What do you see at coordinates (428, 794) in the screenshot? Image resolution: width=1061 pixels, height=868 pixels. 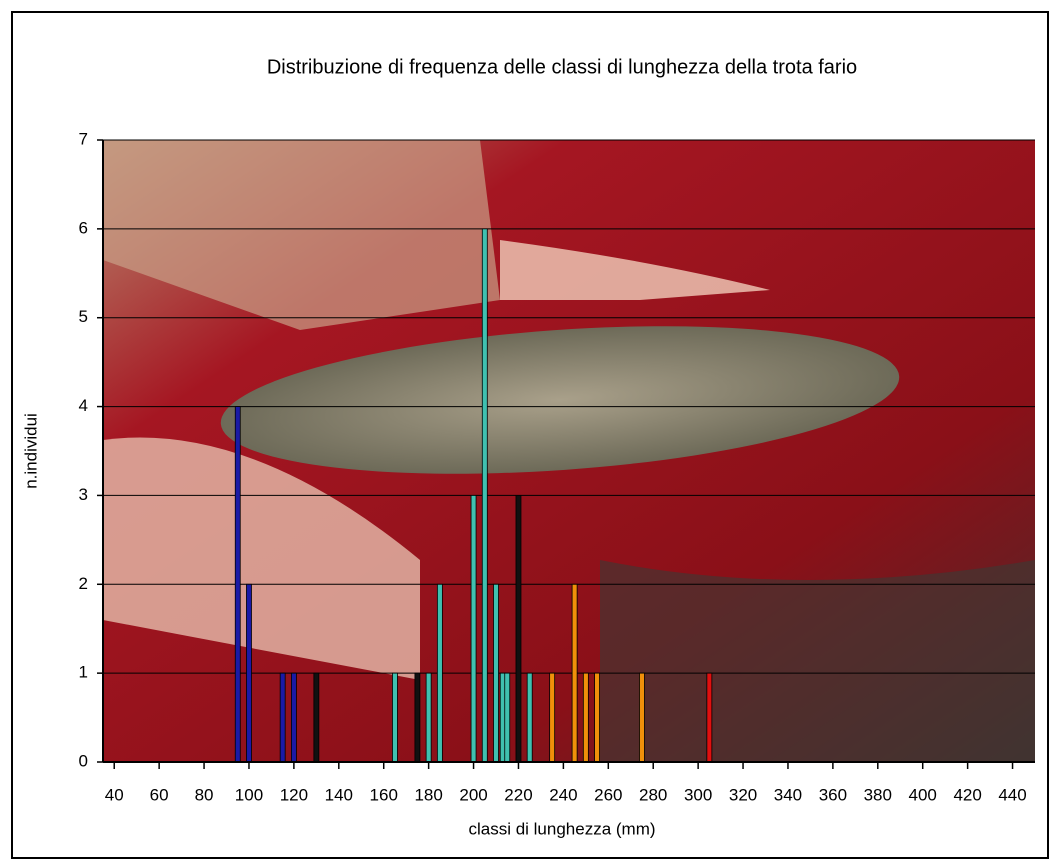 I see `x-tick-label: 180` at bounding box center [428, 794].